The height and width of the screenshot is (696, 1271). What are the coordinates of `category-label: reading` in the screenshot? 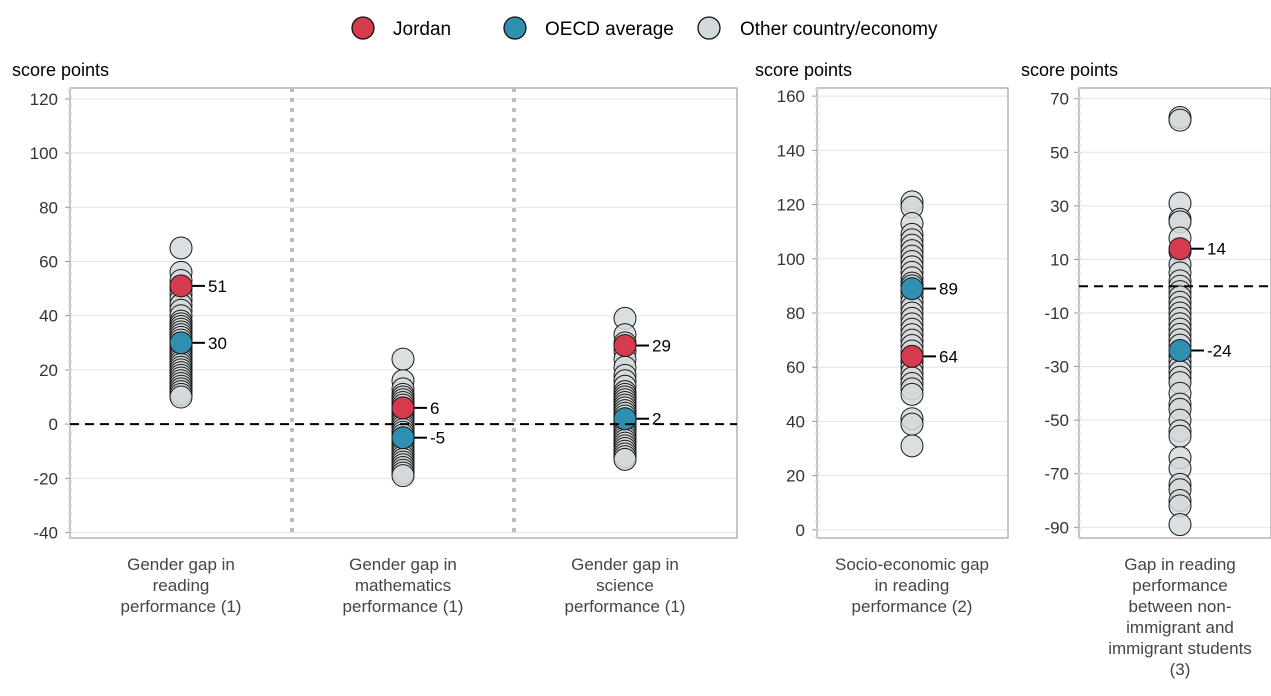 It's located at (181, 585).